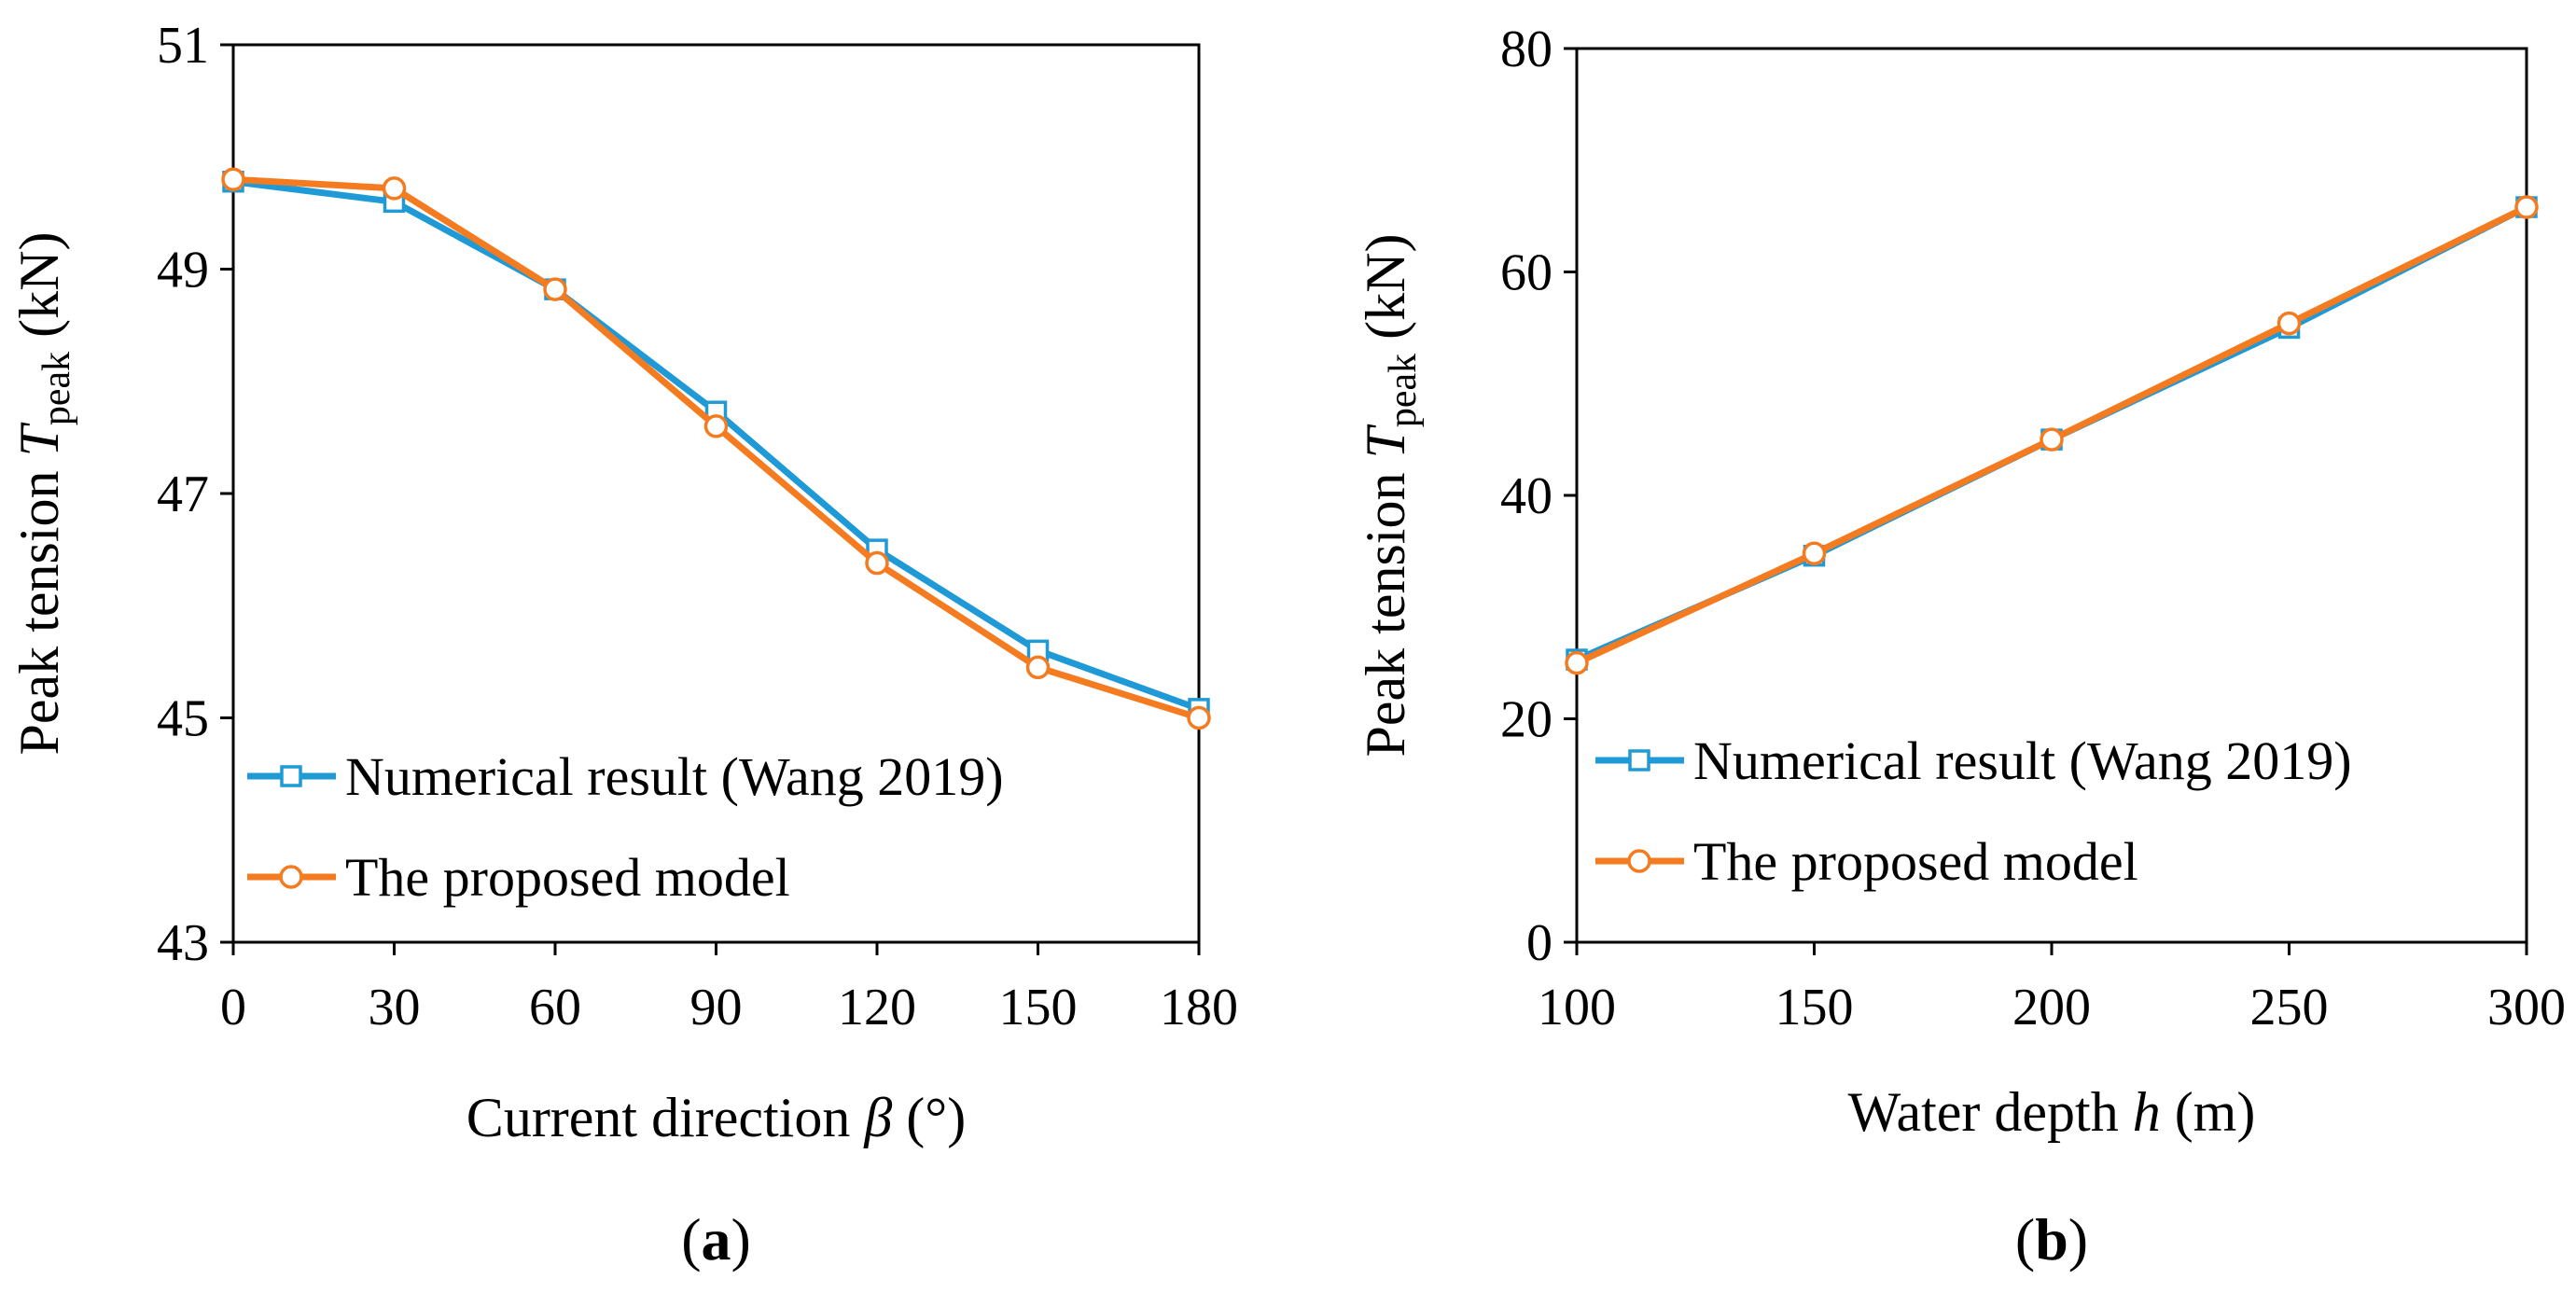 The image size is (2576, 1293). Describe the element at coordinates (183, 943) in the screenshot. I see `y-tick-label: 43` at that location.